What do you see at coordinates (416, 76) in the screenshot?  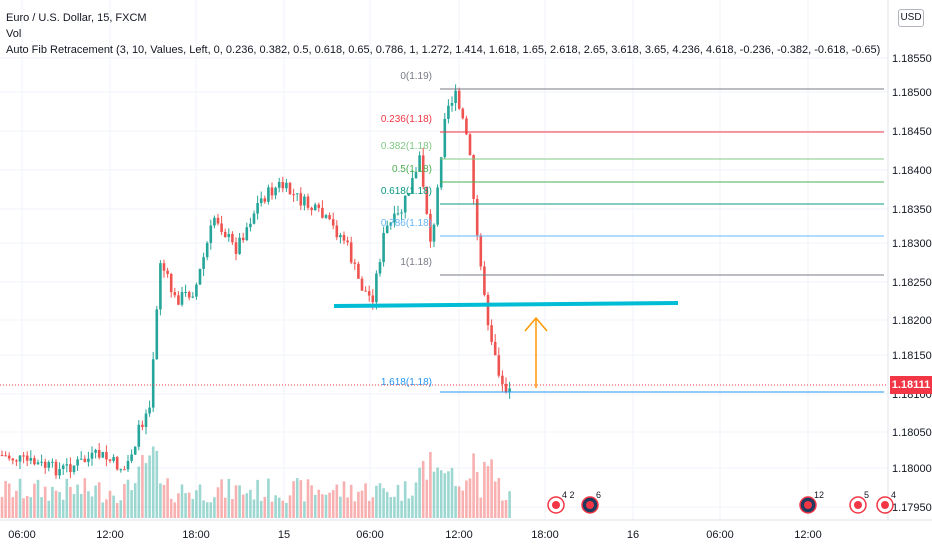 I see `fib-level-label: 0(1.19)` at bounding box center [416, 76].